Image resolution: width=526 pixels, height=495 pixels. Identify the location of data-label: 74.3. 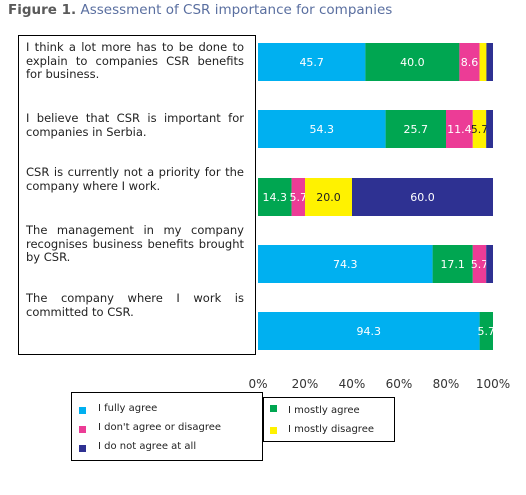
(345, 264).